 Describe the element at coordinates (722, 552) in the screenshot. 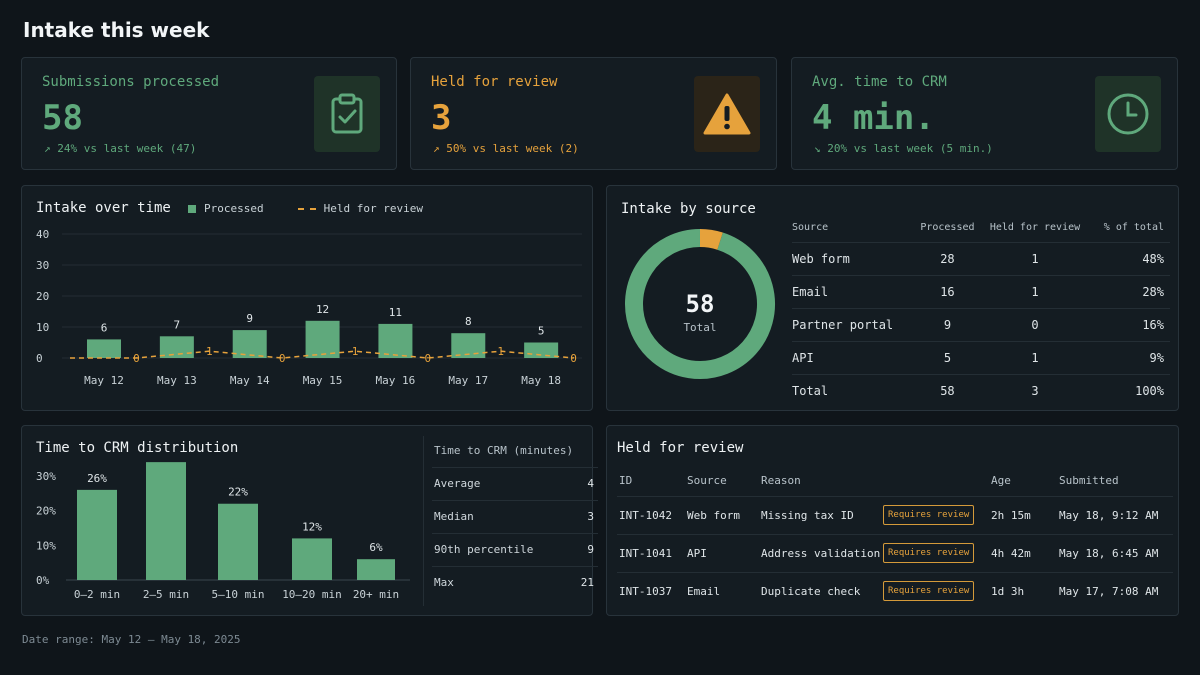

I see `held-source: API` at that location.